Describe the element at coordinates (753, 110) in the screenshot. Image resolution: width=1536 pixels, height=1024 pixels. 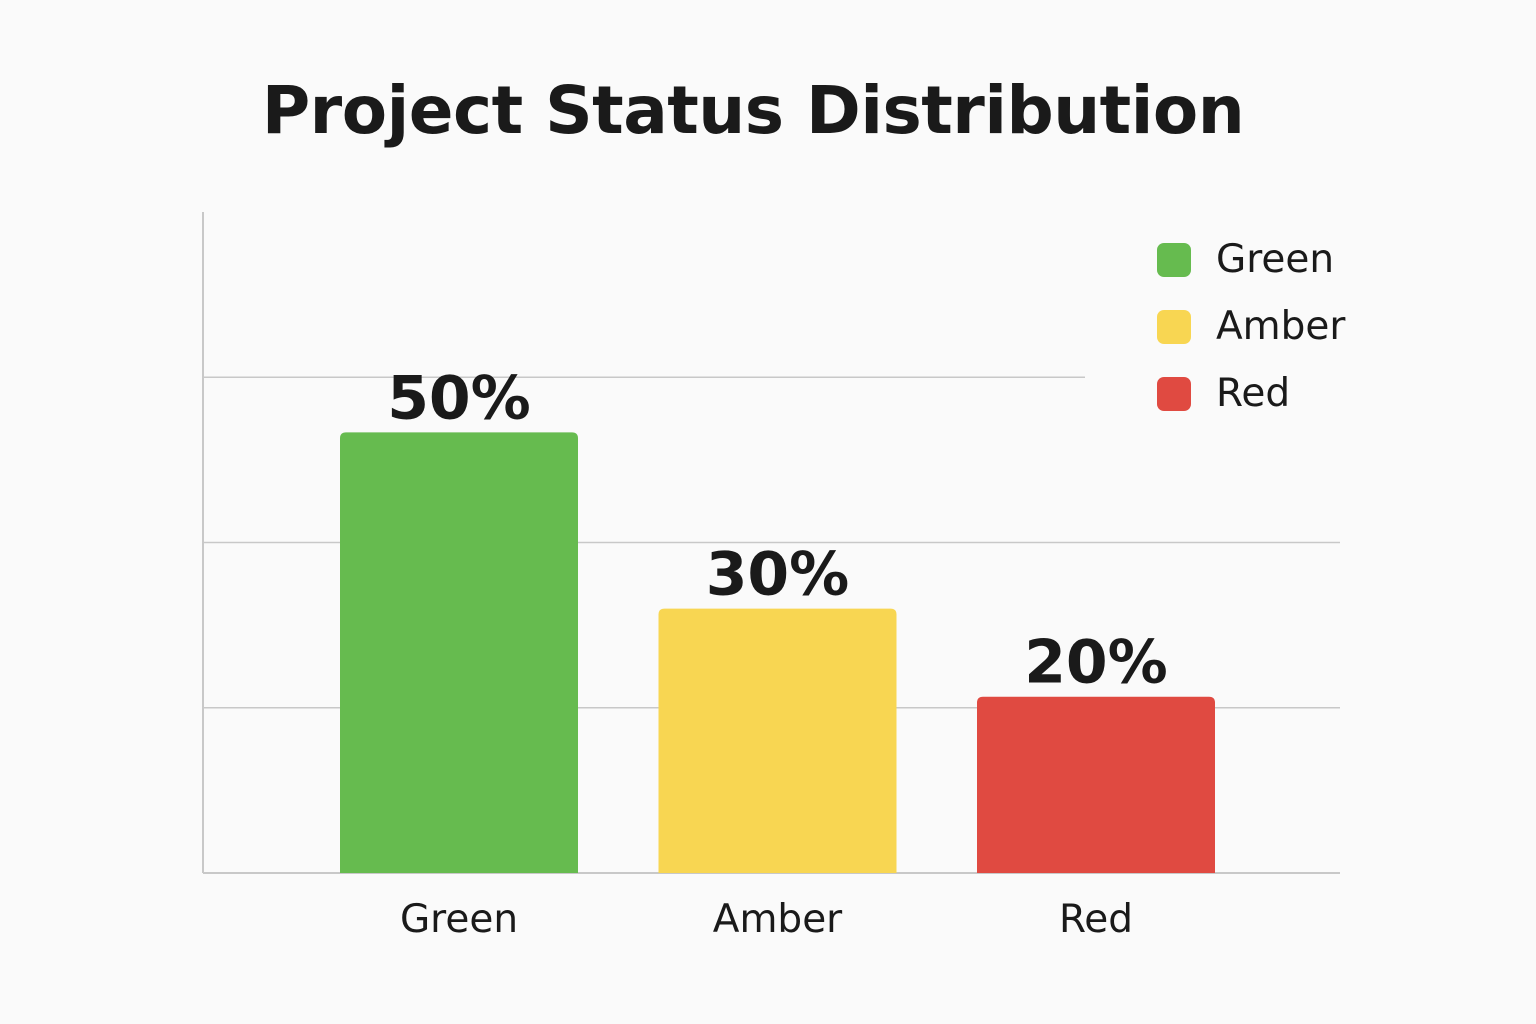
I see `chart-title: Project Status Distribution` at that location.